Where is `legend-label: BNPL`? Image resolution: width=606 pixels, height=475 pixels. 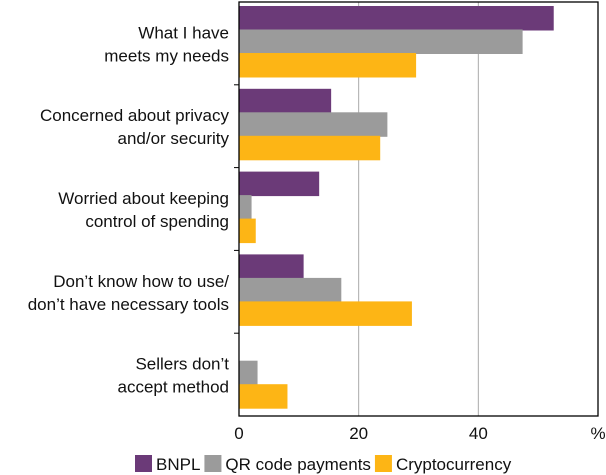 legend-label: BNPL is located at coordinates (178, 464).